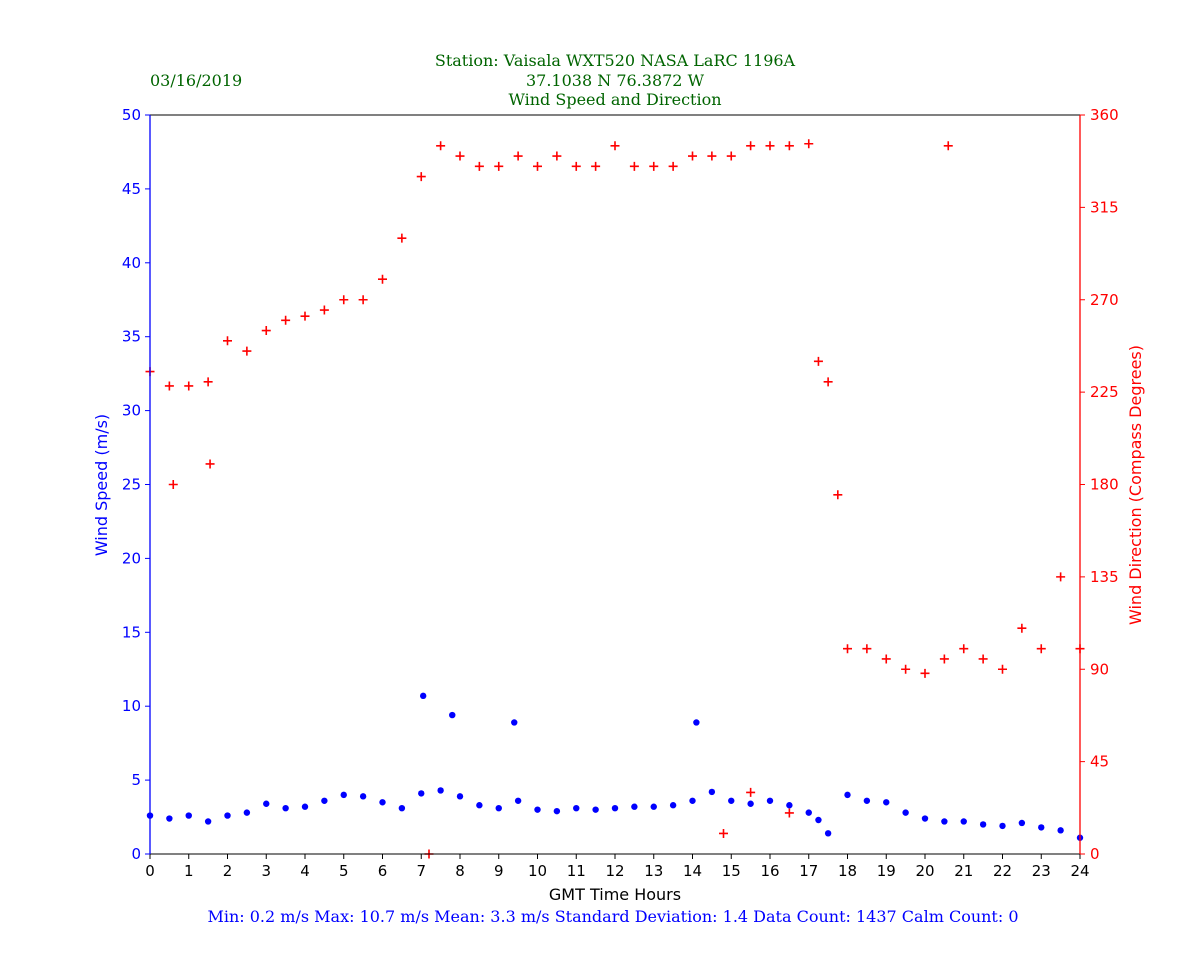  What do you see at coordinates (460, 871) in the screenshot?
I see `x-tick-label: 8` at bounding box center [460, 871].